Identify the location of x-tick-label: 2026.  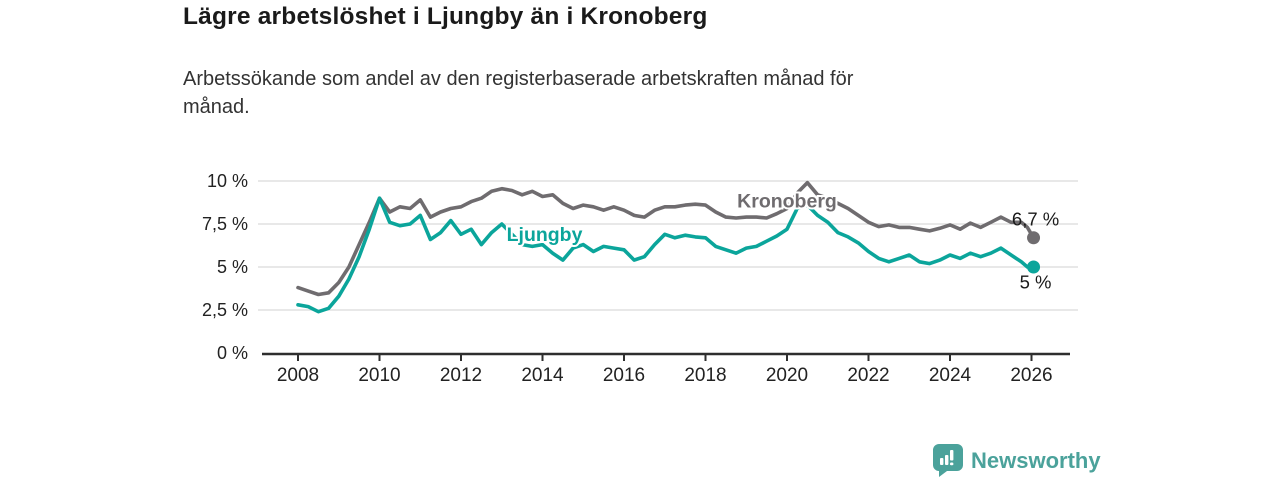
(1031, 375).